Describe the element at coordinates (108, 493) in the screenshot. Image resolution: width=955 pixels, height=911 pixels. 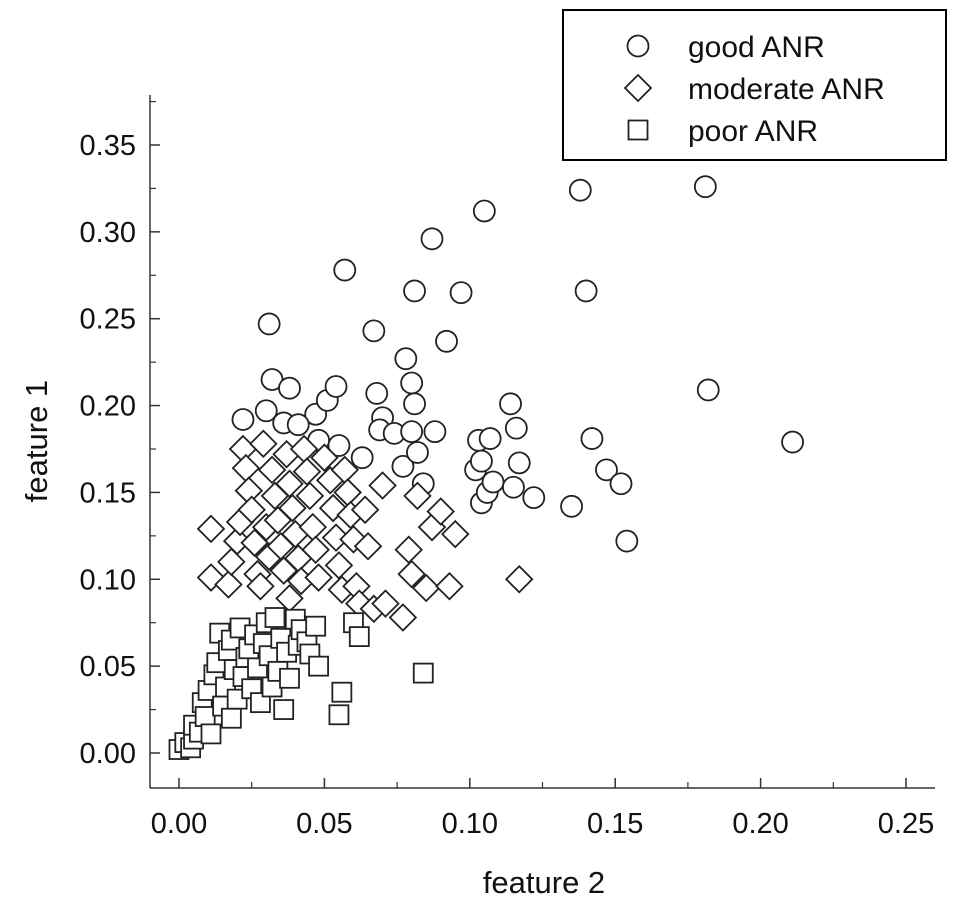
I see `y-tick-label: 0.15` at that location.